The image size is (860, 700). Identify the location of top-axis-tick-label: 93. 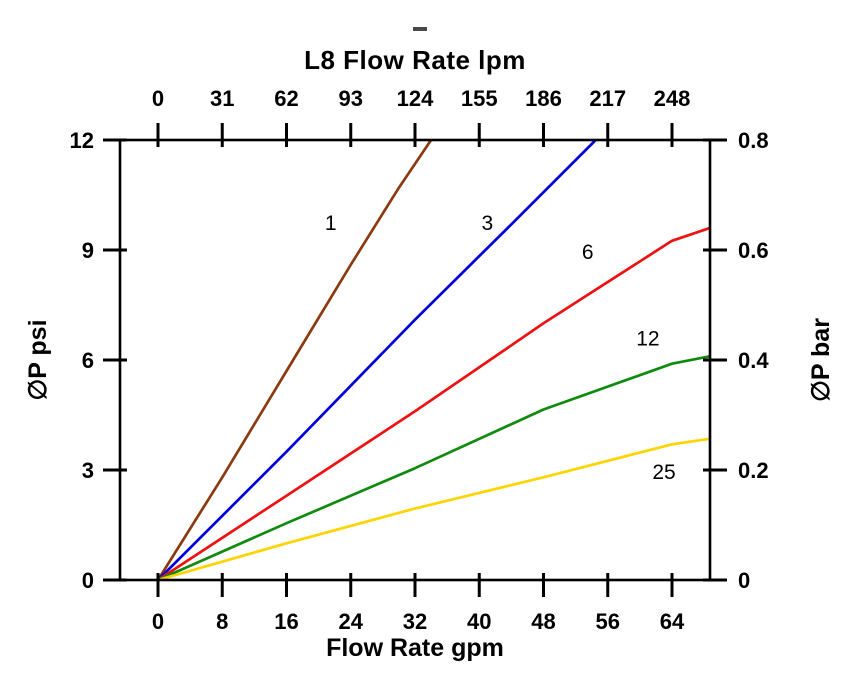
(351, 98).